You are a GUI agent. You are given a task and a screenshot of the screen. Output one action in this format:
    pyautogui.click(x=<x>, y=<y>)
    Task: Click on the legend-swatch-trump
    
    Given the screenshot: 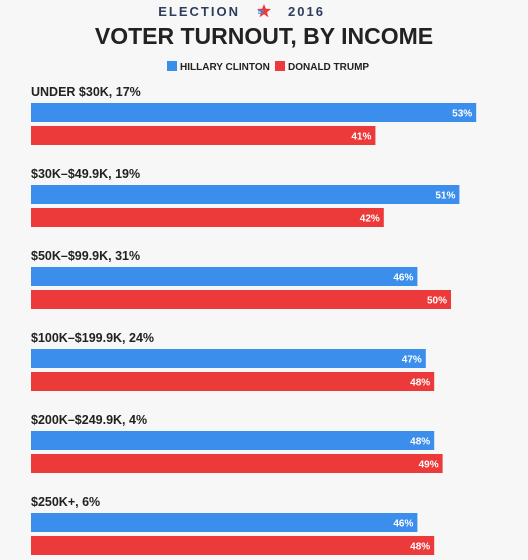 What is the action you would take?
    pyautogui.click(x=280, y=66)
    